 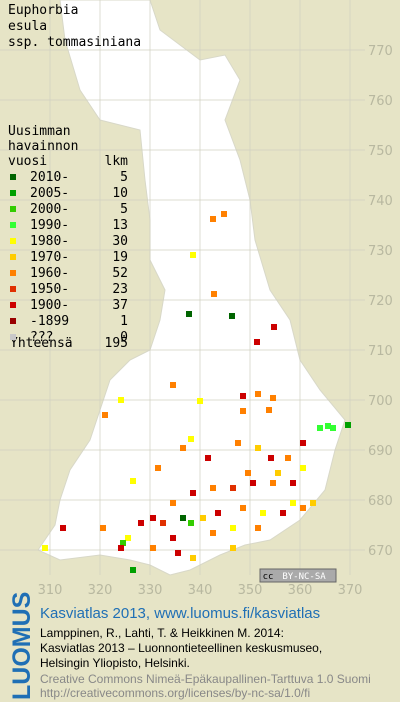 What do you see at coordinates (120, 257) in the screenshot?
I see `legend-count: 19` at bounding box center [120, 257].